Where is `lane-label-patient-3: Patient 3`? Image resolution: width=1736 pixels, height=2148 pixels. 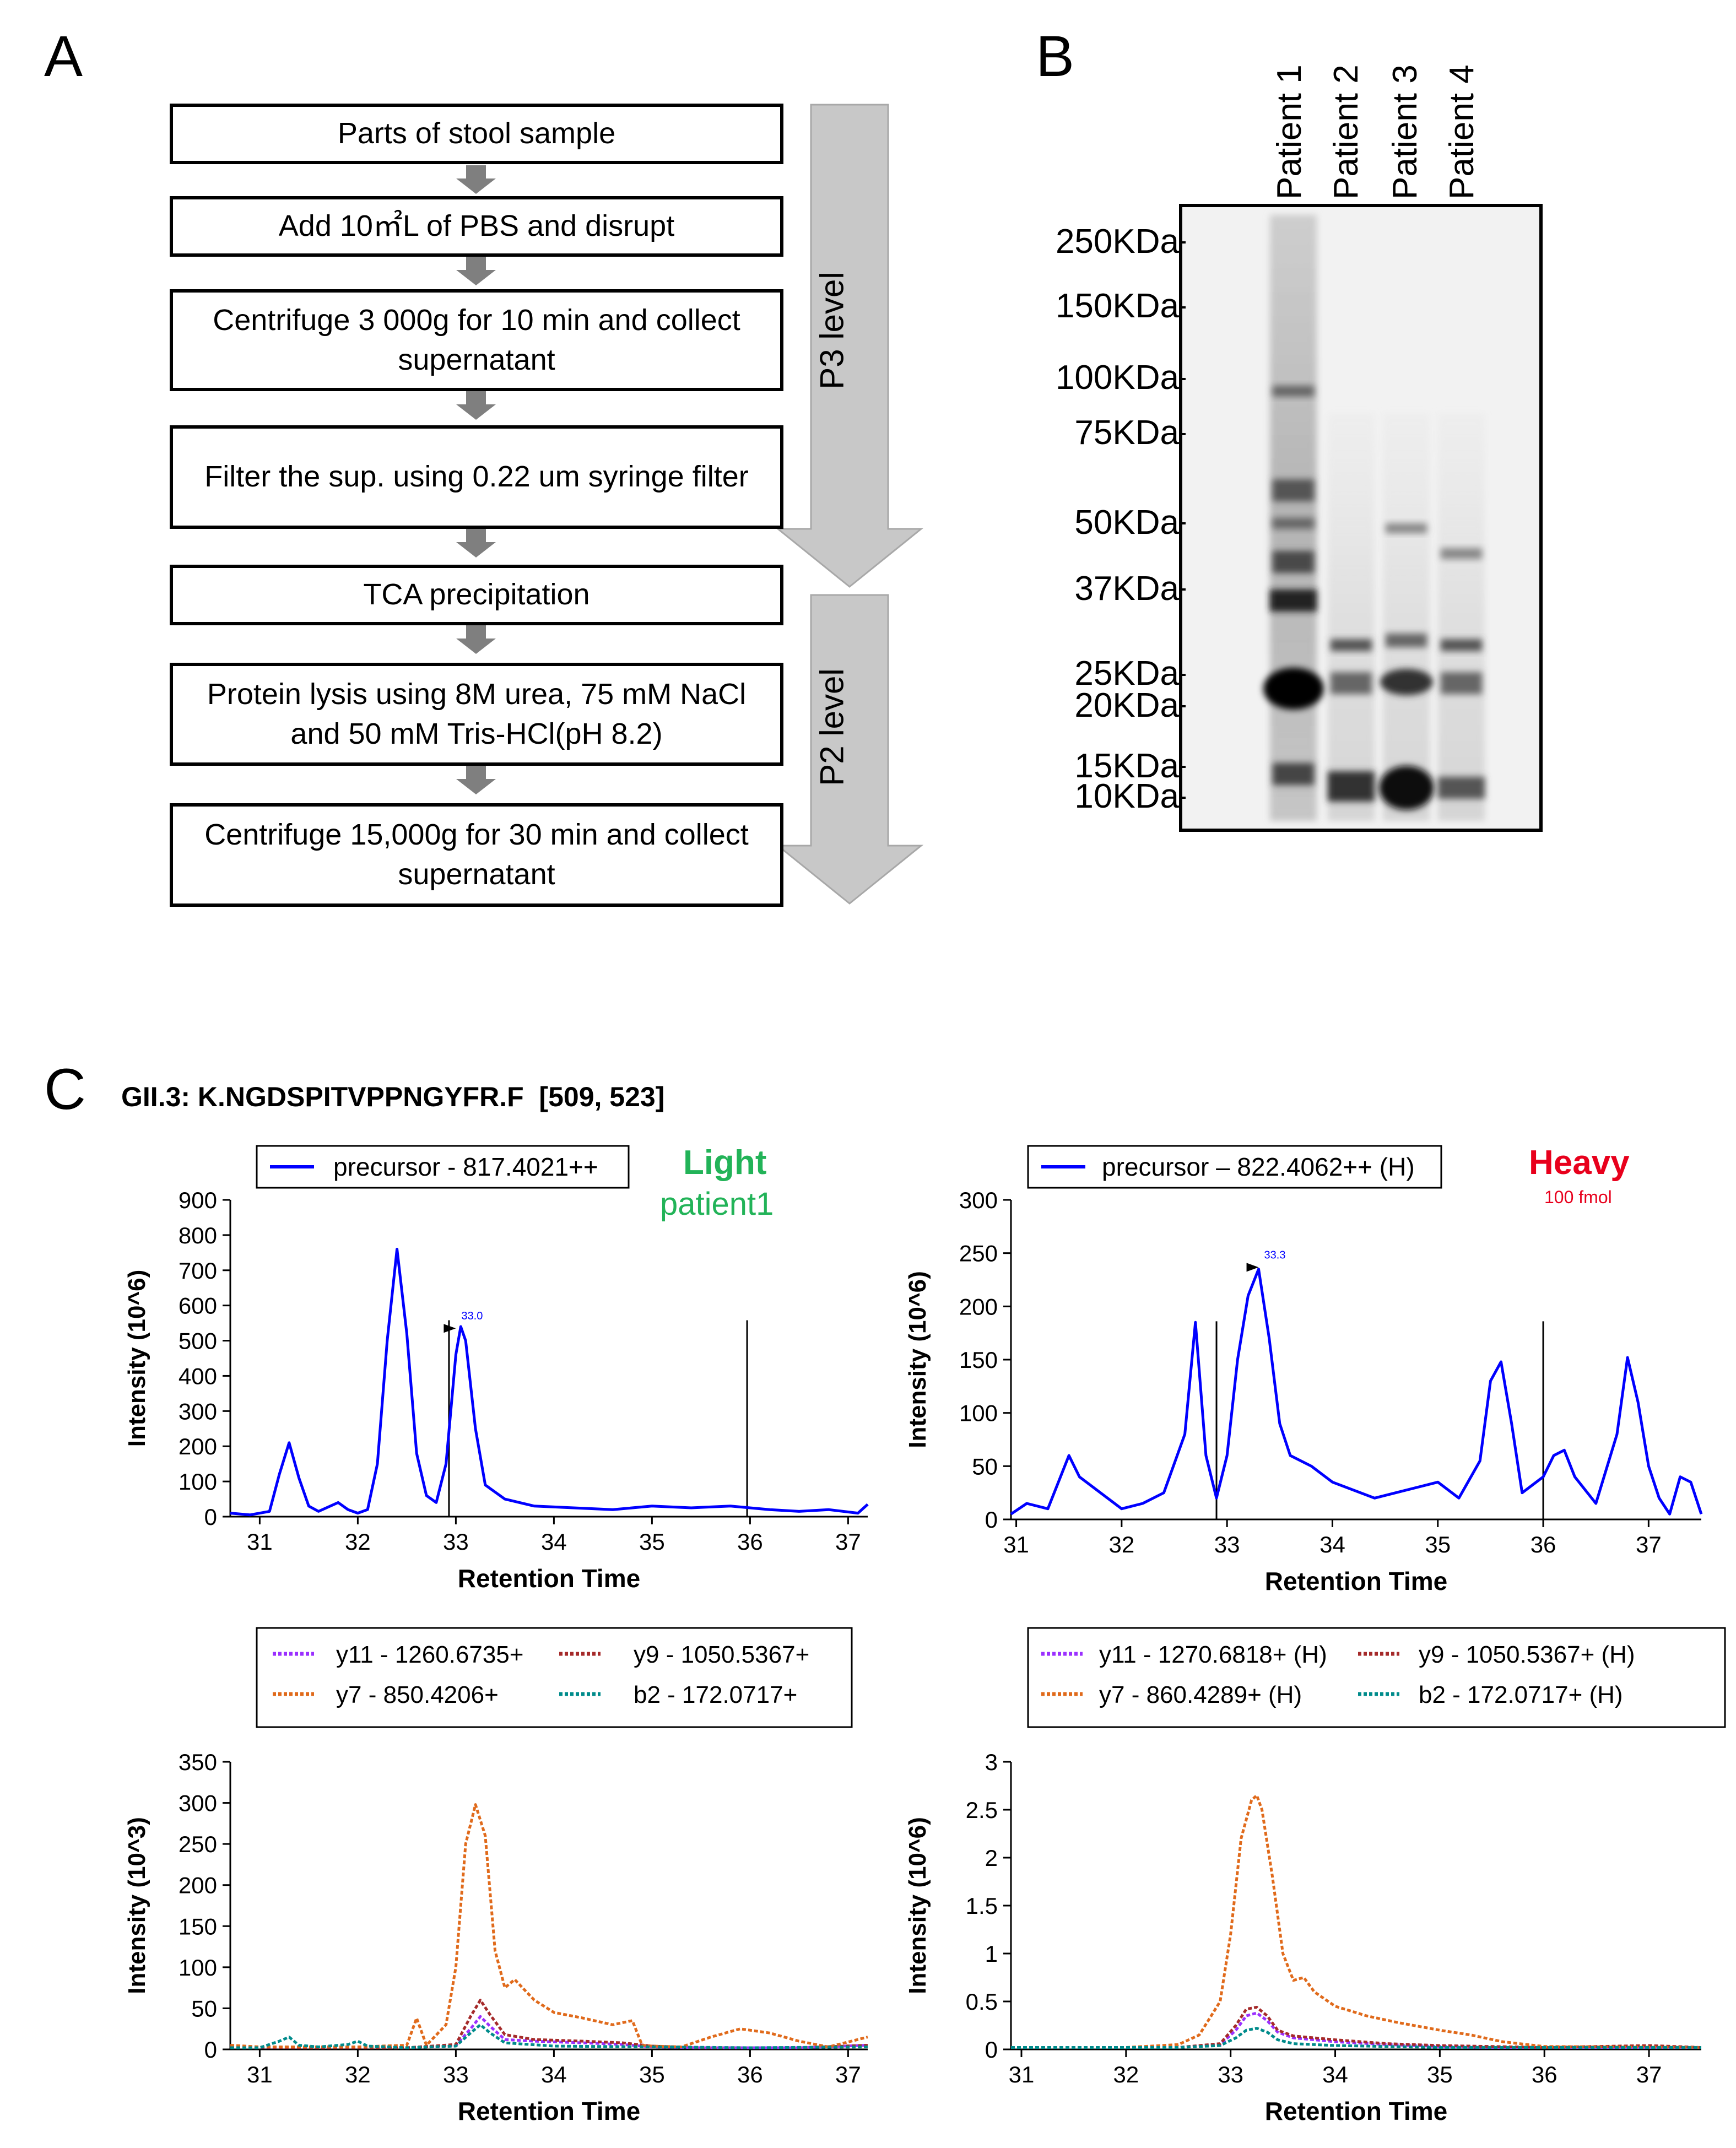 lane-label-patient-3: Patient 3 is located at coordinates (1405, 131).